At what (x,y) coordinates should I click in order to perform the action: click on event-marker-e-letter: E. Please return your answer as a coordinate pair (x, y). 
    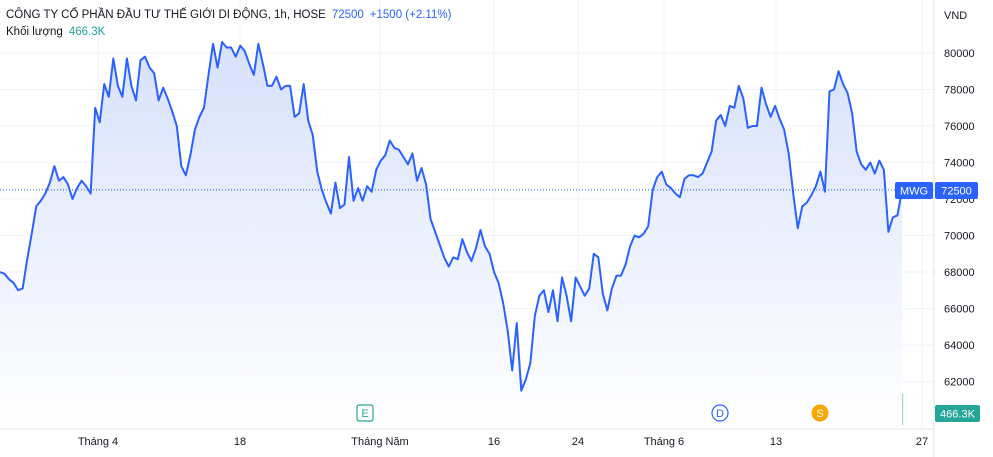
    Looking at the image, I should click on (364, 414).